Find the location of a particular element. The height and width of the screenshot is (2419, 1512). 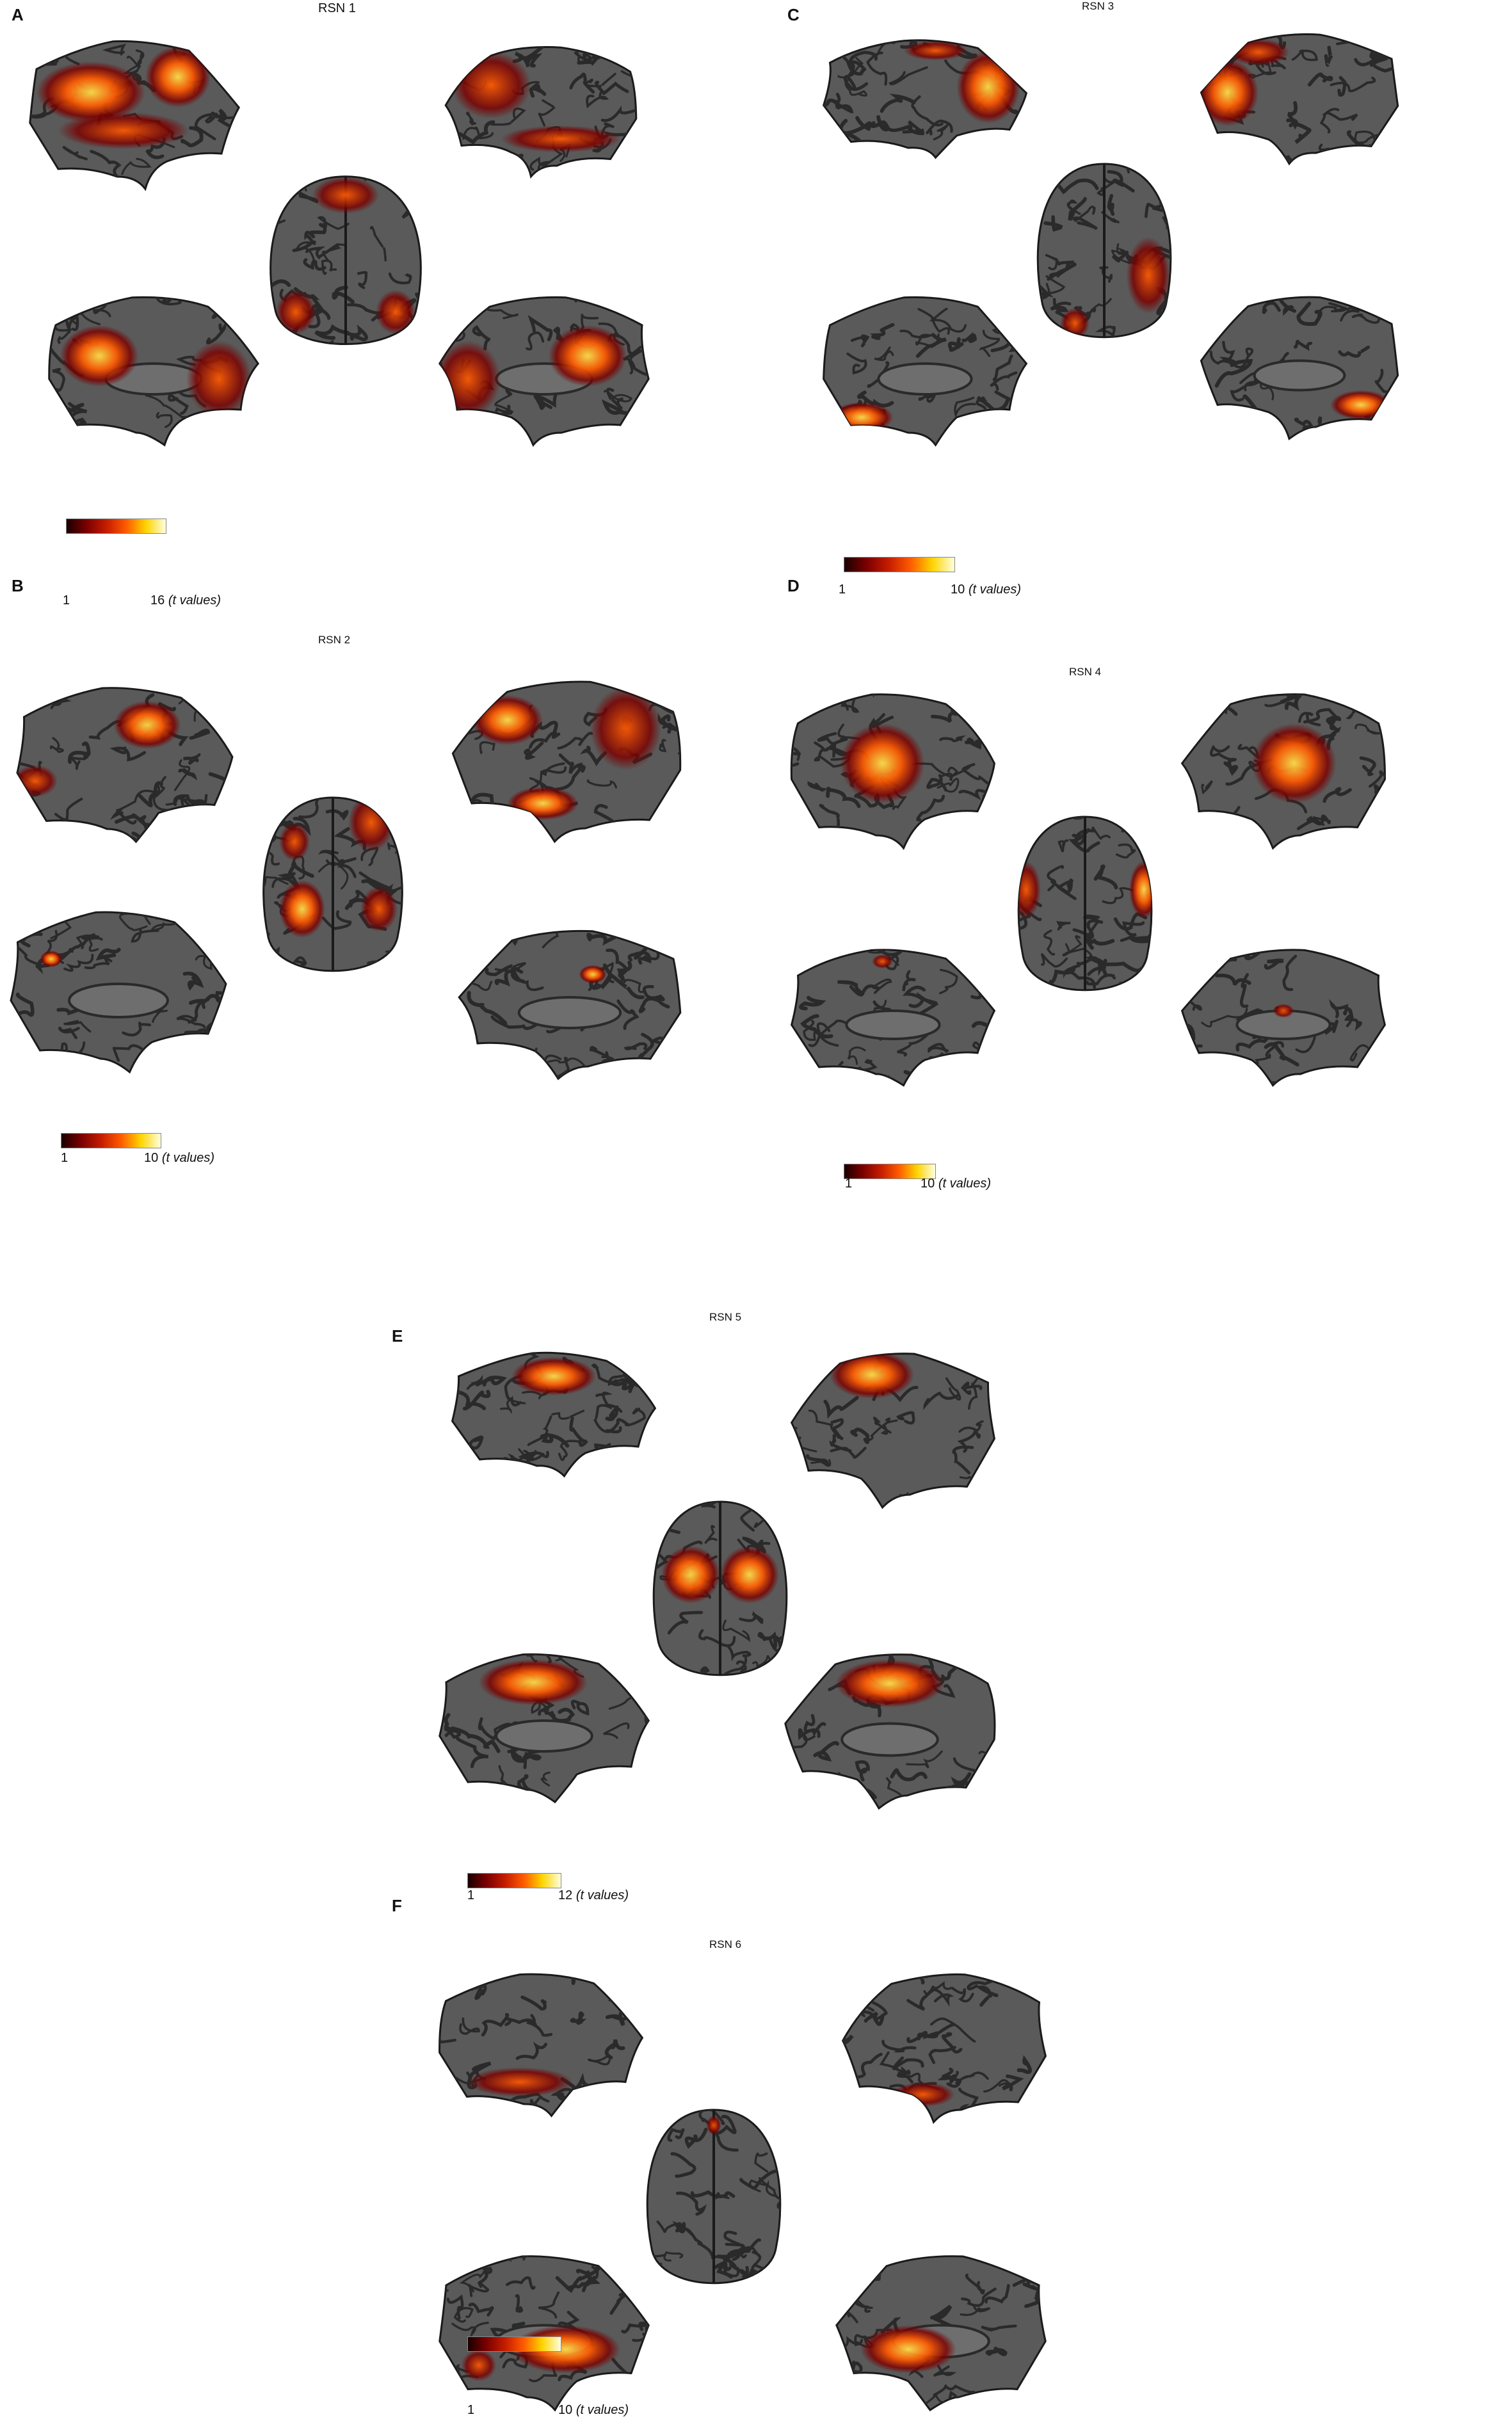

colorbar-a is located at coordinates (116, 526).